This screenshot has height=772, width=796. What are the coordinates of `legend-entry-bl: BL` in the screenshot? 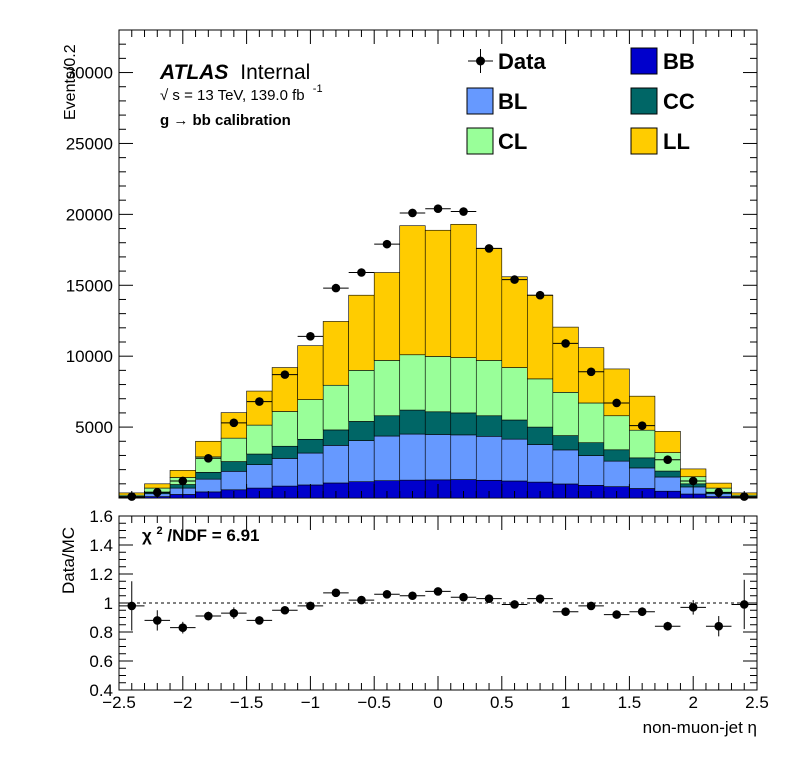 It's located at (496, 101).